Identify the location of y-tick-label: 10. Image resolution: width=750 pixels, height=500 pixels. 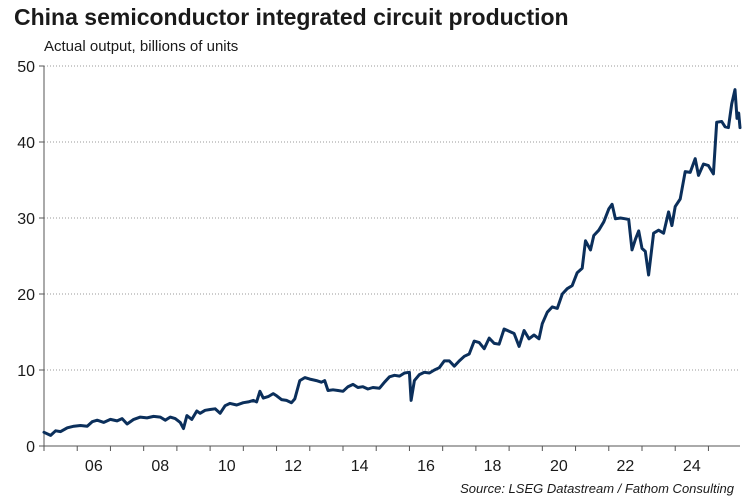
(26, 371).